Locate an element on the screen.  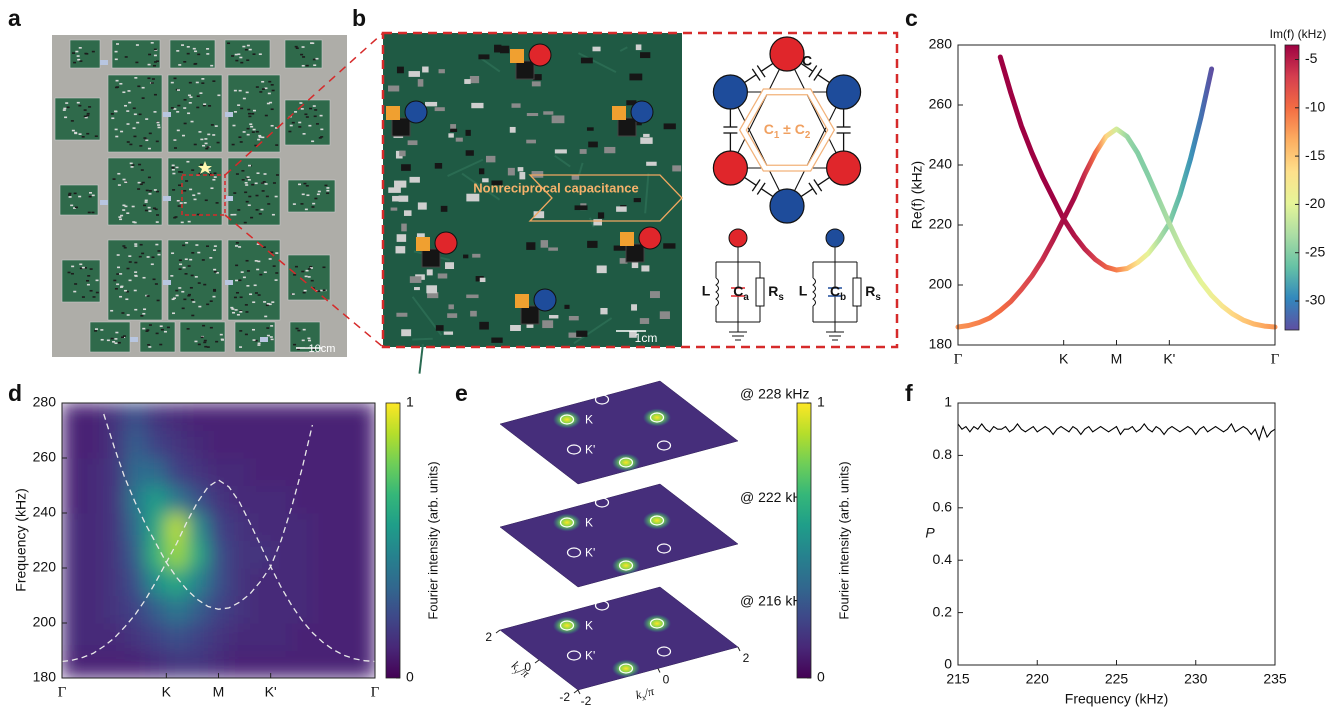
nonreciprocal-label: C1 ± C2 is located at coordinates (787, 131).